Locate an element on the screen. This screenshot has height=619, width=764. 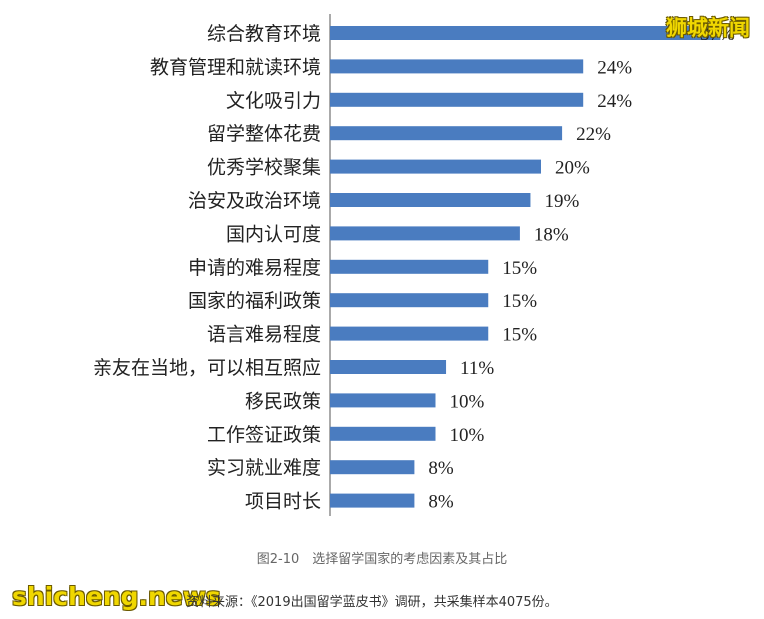
category-label: 留学整体花费 is located at coordinates (264, 134).